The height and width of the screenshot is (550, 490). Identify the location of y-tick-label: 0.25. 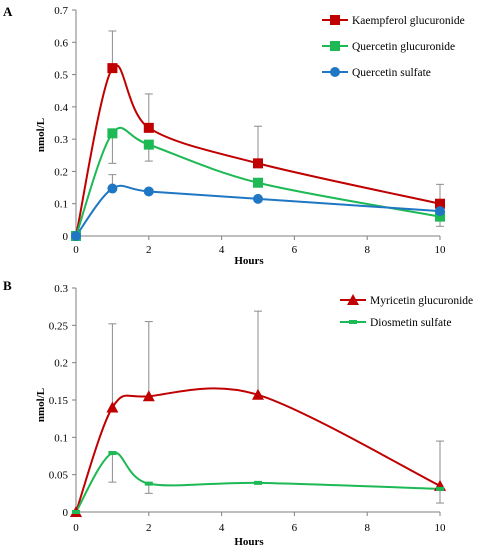
(59, 326).